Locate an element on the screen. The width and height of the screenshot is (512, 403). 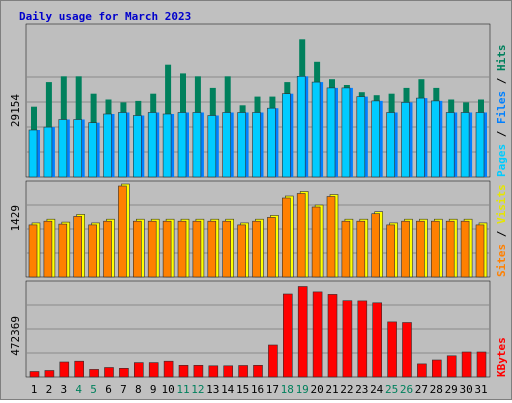
legend-visits: Visits is located at coordinates (501, 204).